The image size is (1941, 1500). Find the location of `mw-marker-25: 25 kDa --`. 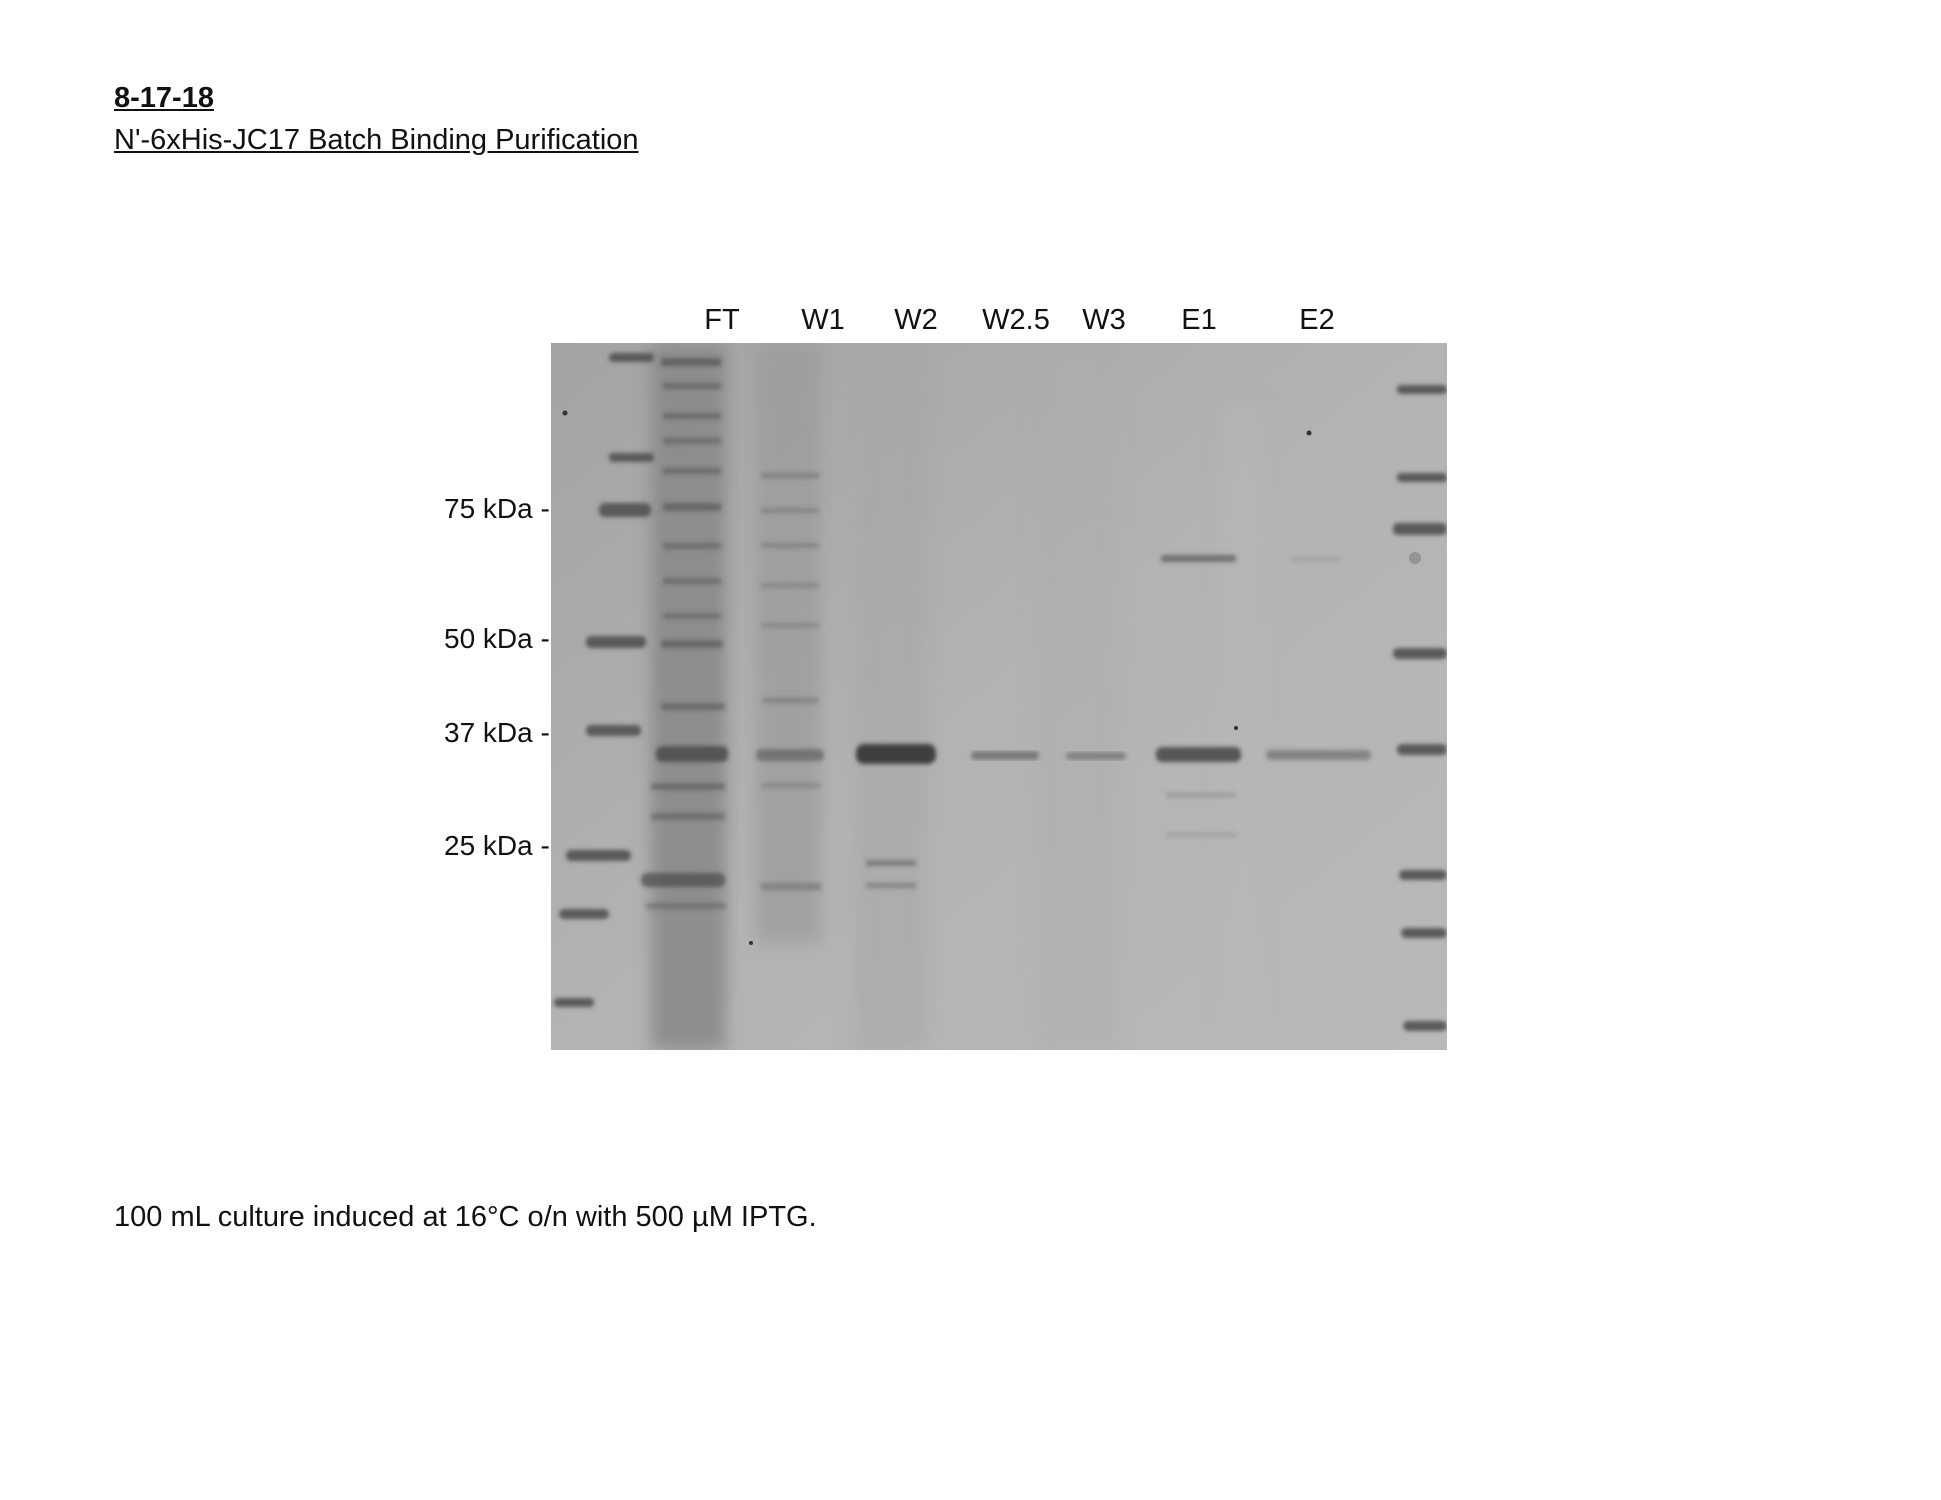

mw-marker-25: 25 kDa -- is located at coordinates (502, 845).